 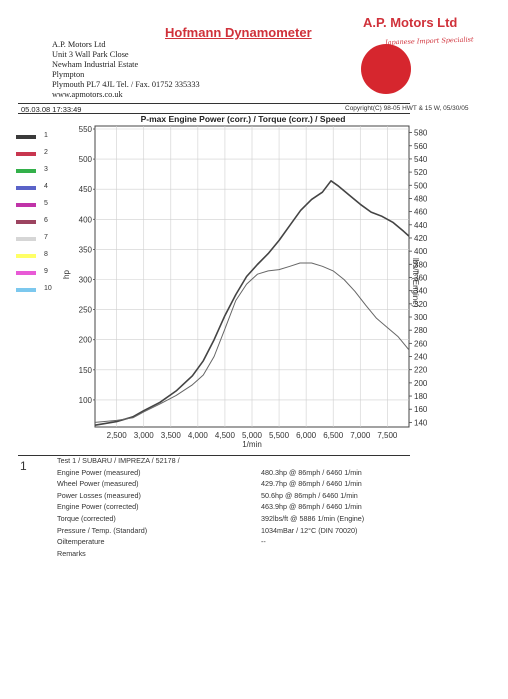 I want to click on legend-label: 10, so click(x=48, y=288).